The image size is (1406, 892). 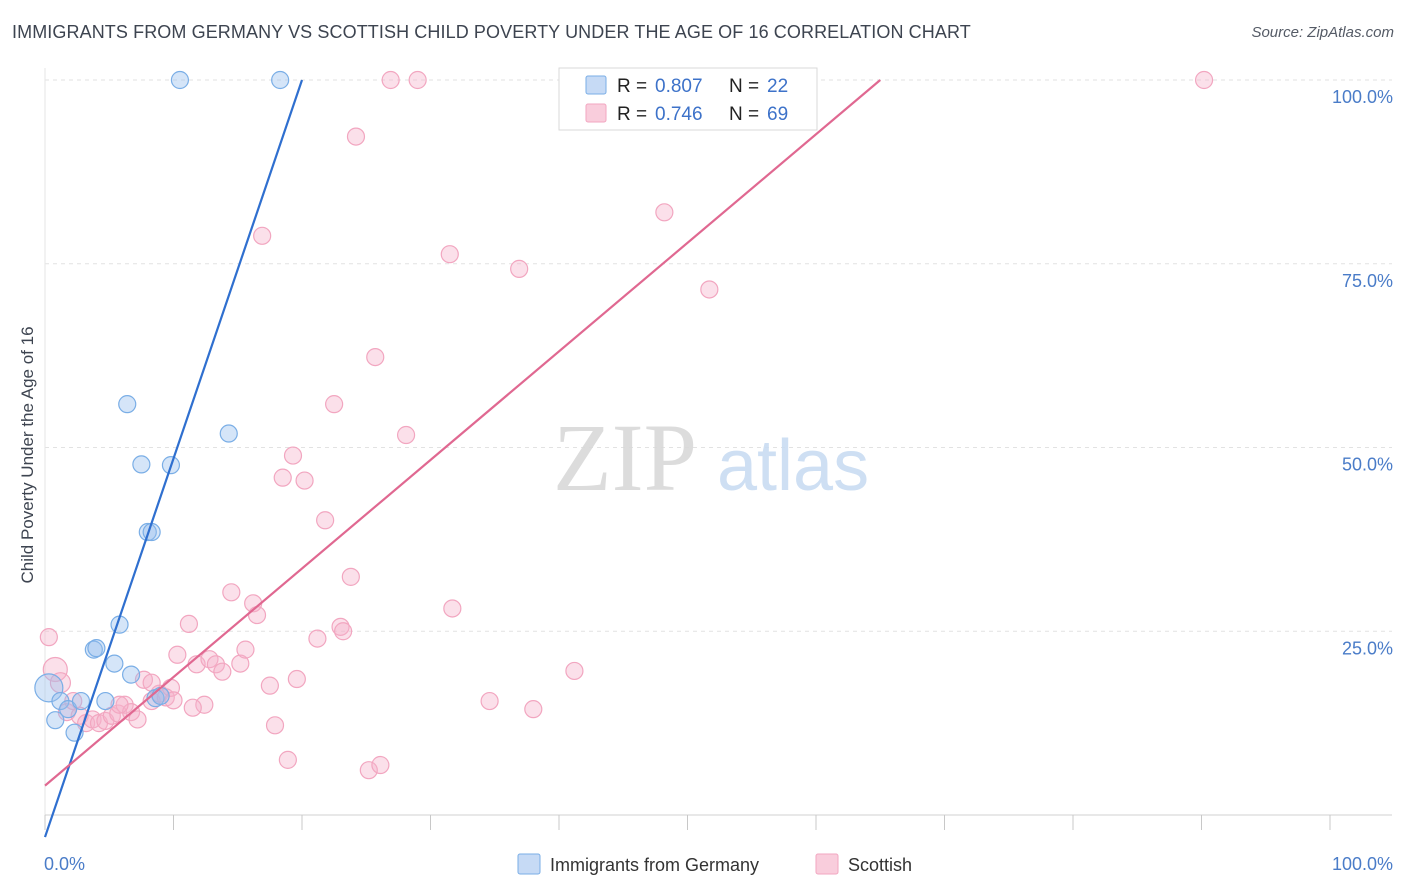 I want to click on legend-swatch-germany, so click(x=596, y=85).